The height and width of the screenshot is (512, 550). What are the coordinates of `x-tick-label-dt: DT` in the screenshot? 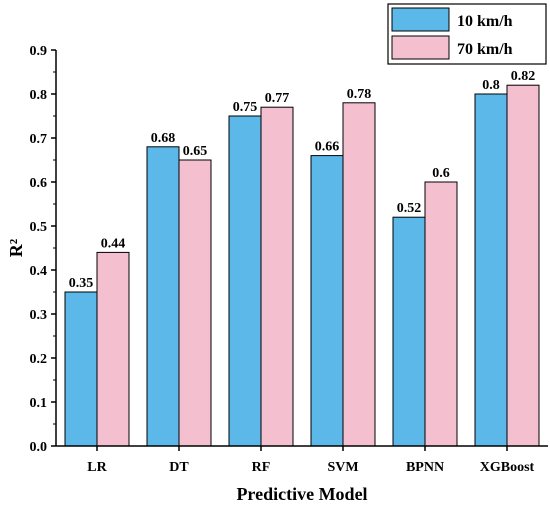 It's located at (179, 467).